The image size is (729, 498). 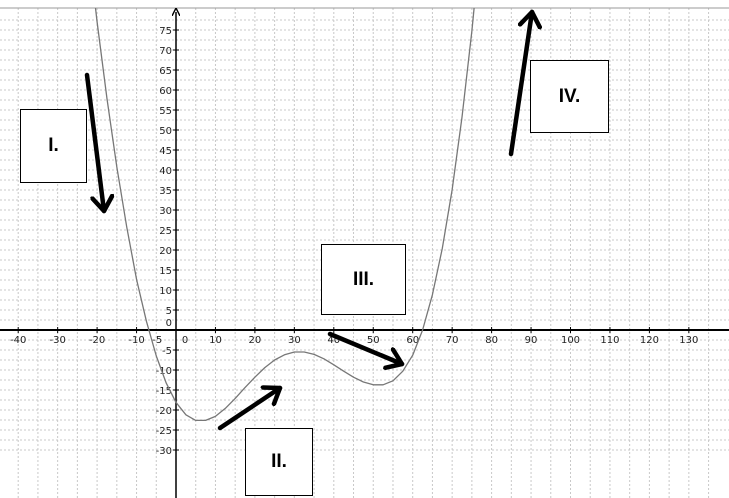 I want to click on y-tick-label: 50, so click(x=165, y=131).